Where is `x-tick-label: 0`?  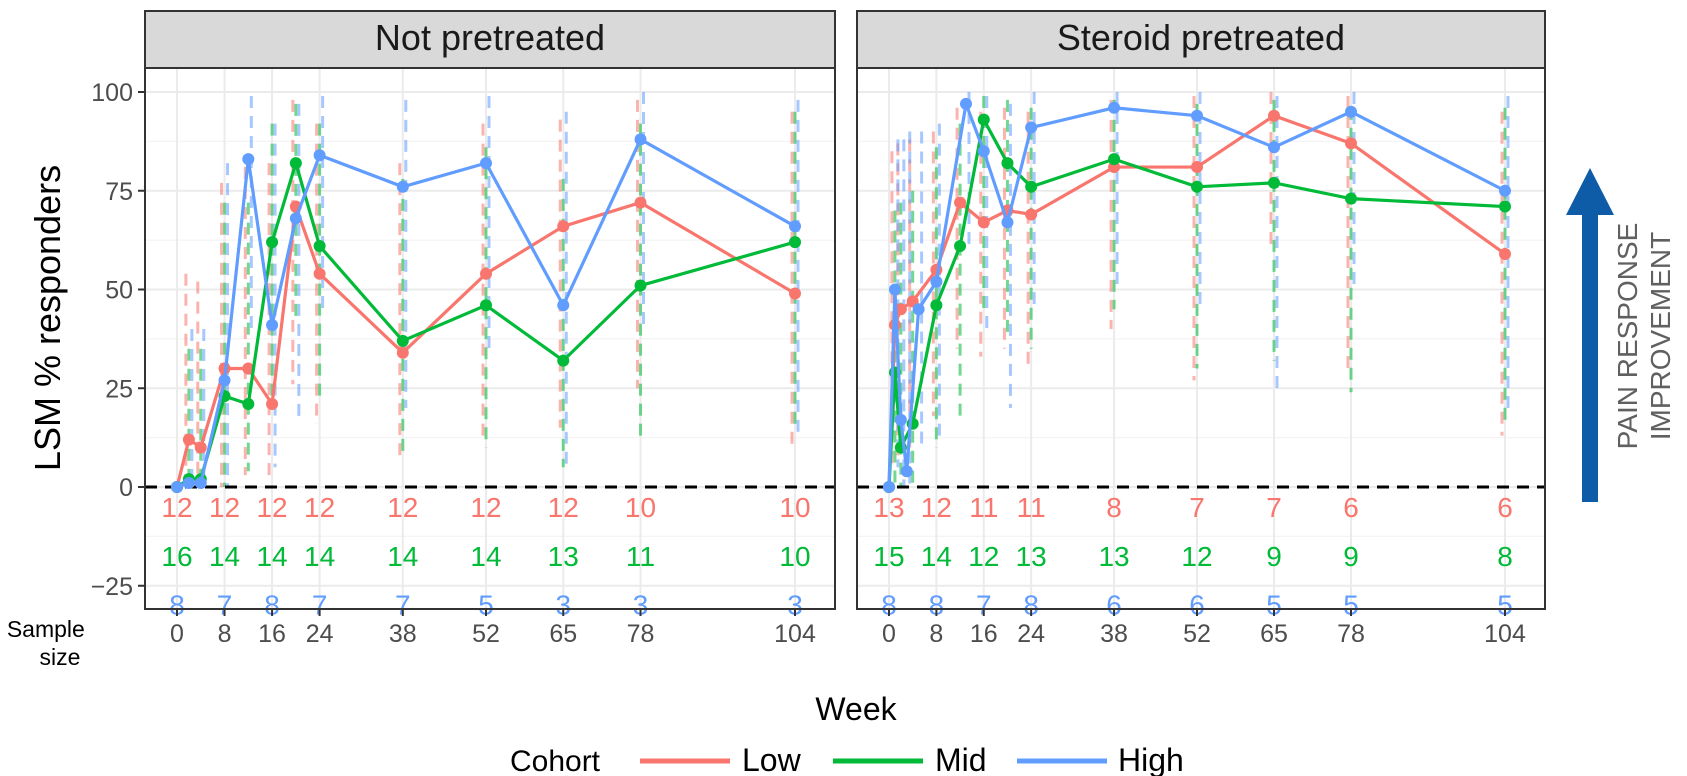 x-tick-label: 0 is located at coordinates (889, 634).